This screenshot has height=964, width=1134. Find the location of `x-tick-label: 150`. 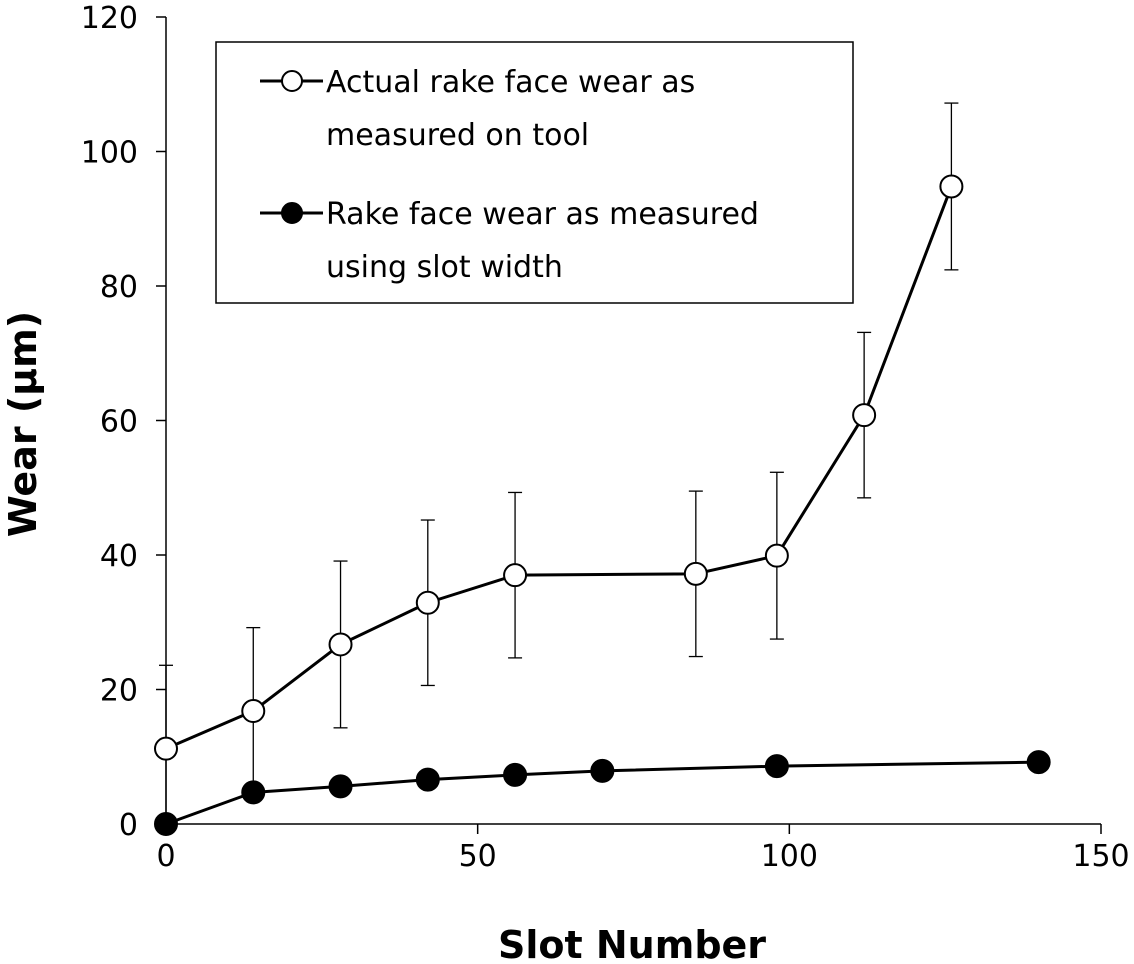

x-tick-label: 150 is located at coordinates (1100, 856).